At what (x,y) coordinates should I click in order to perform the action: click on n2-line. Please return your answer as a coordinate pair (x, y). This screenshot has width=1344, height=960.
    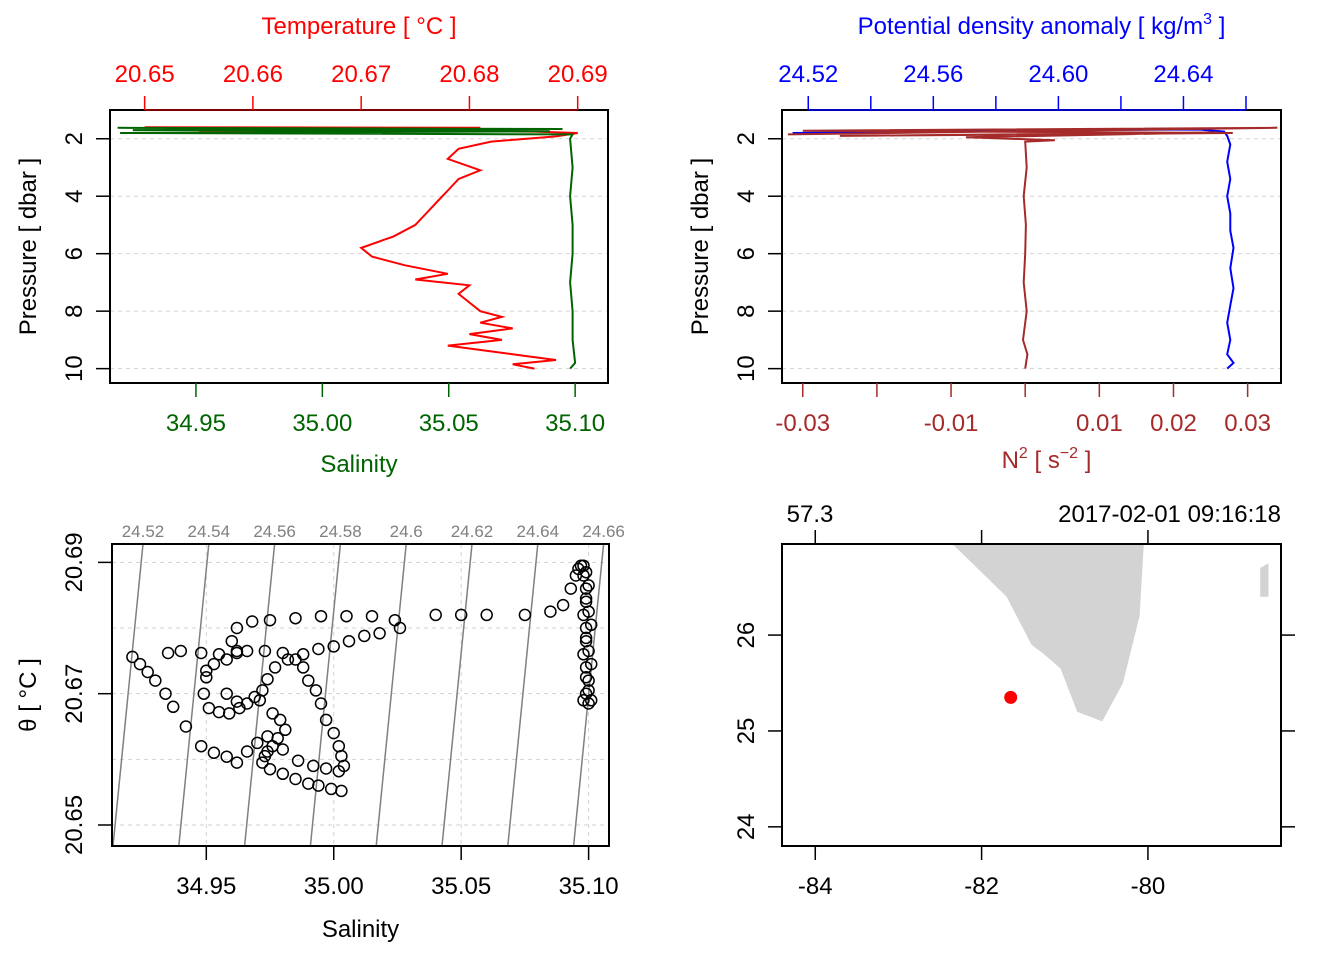
    Looking at the image, I should click on (1032, 247).